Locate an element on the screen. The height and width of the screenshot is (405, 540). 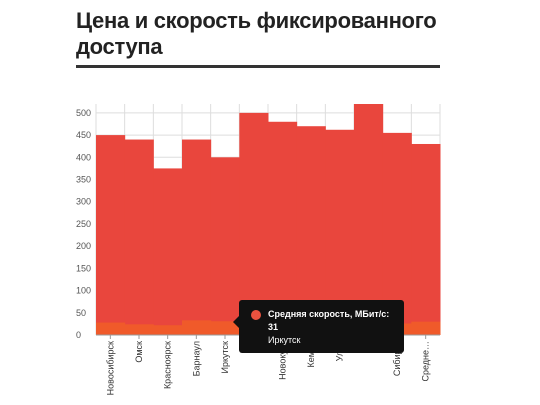
chart-tooltip: Средняя скорость, МБит/с: 31 Иркутск is located at coordinates (318, 326).